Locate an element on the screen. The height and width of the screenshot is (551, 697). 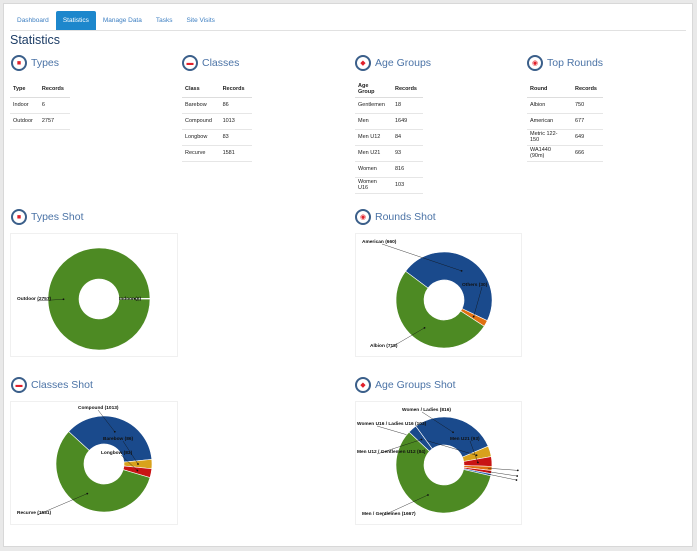
table-row: Men U12 84 is located at coordinates (389, 137).